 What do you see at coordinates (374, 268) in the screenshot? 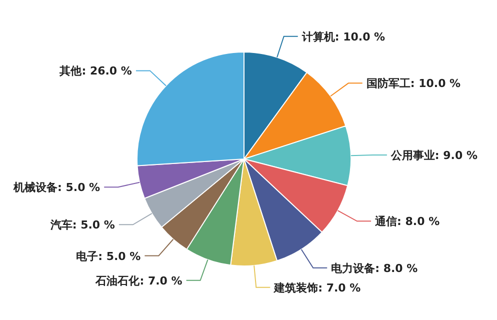
I see `slice-label: 电力设备: 8.0 %` at bounding box center [374, 268].